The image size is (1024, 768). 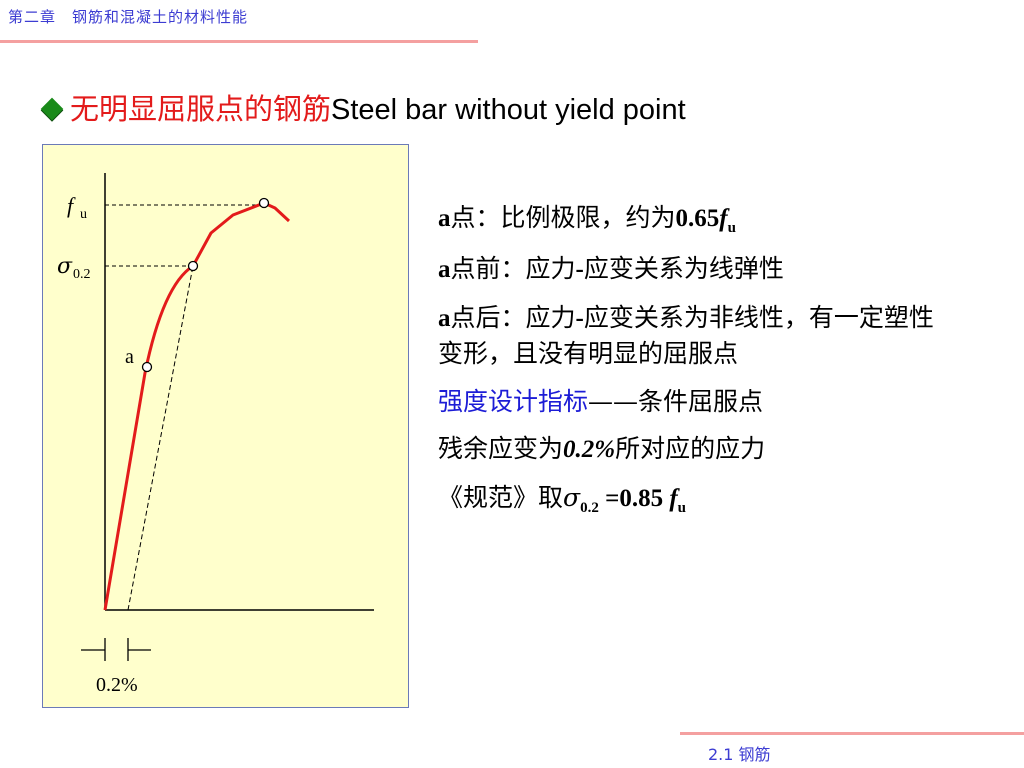 What do you see at coordinates (682, 507) in the screenshot?
I see `note-6-fsub: u` at bounding box center [682, 507].